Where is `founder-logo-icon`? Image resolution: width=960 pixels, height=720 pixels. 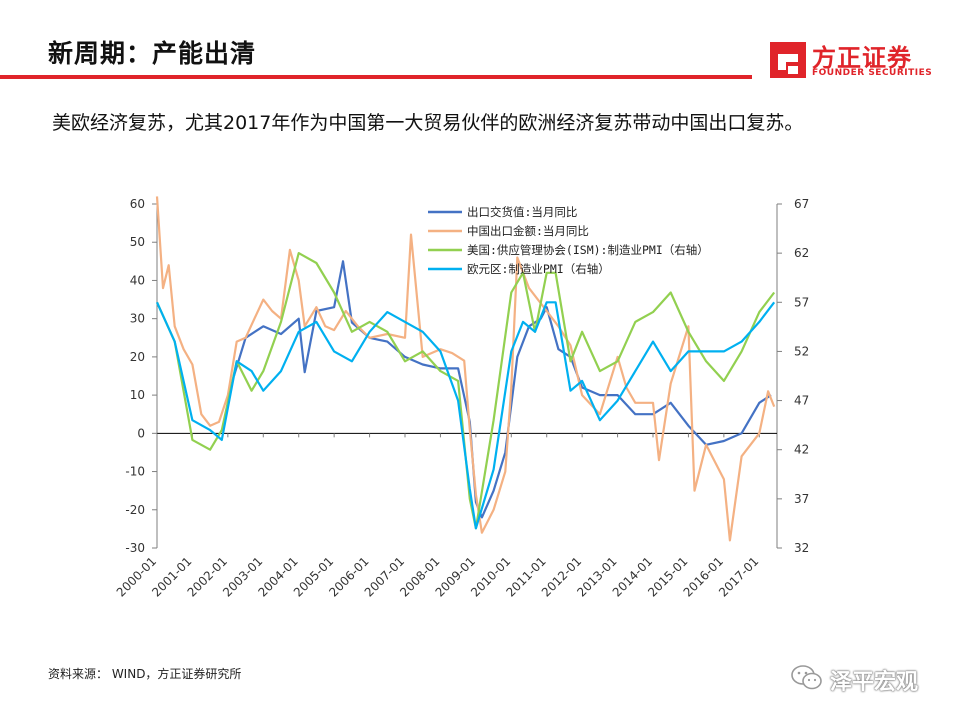 founder-logo-icon is located at coordinates (788, 60).